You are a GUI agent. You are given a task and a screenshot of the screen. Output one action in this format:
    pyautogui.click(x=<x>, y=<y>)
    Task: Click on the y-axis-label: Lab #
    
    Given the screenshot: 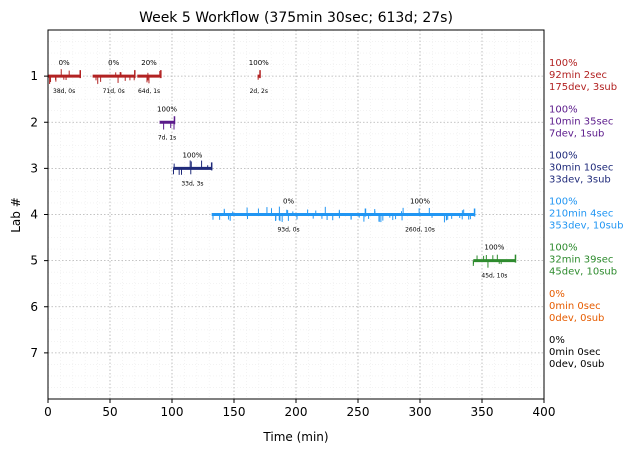 What is the action you would take?
    pyautogui.click(x=16, y=215)
    